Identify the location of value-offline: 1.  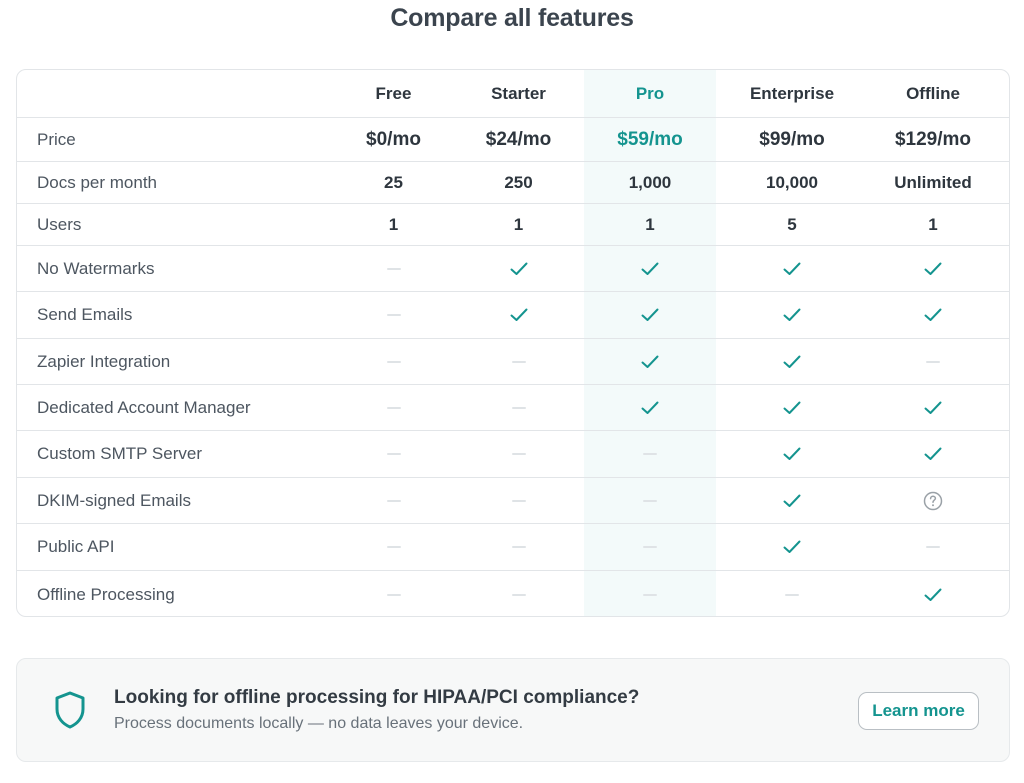
(933, 224).